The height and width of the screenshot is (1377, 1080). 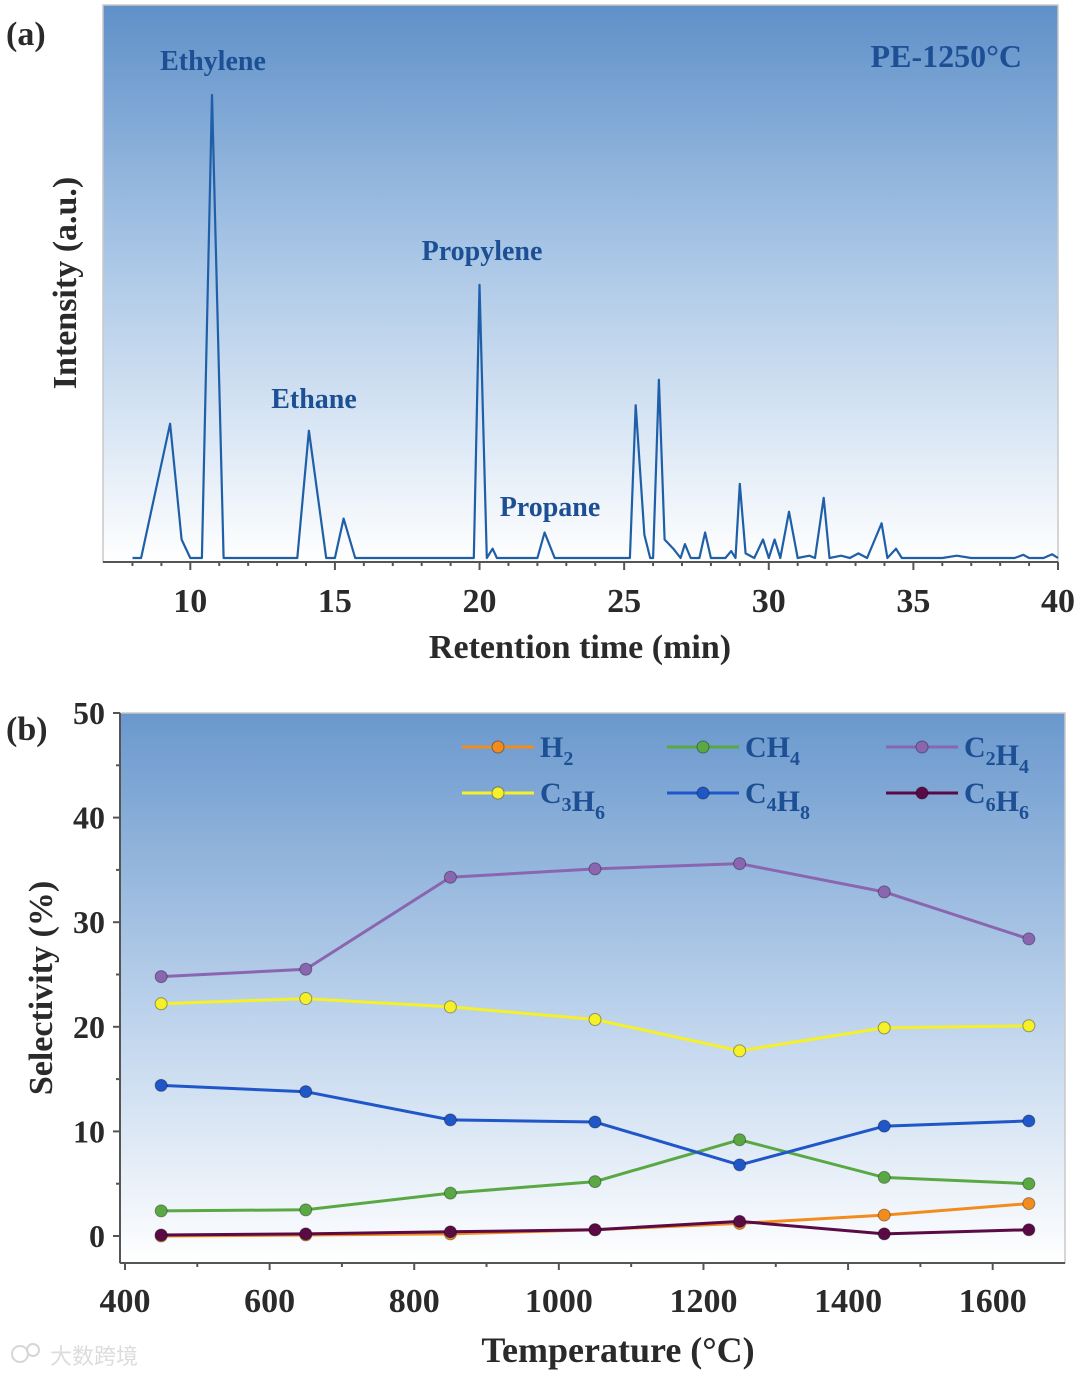 What do you see at coordinates (777, 800) in the screenshot?
I see `legend-label: C4H8` at bounding box center [777, 800].